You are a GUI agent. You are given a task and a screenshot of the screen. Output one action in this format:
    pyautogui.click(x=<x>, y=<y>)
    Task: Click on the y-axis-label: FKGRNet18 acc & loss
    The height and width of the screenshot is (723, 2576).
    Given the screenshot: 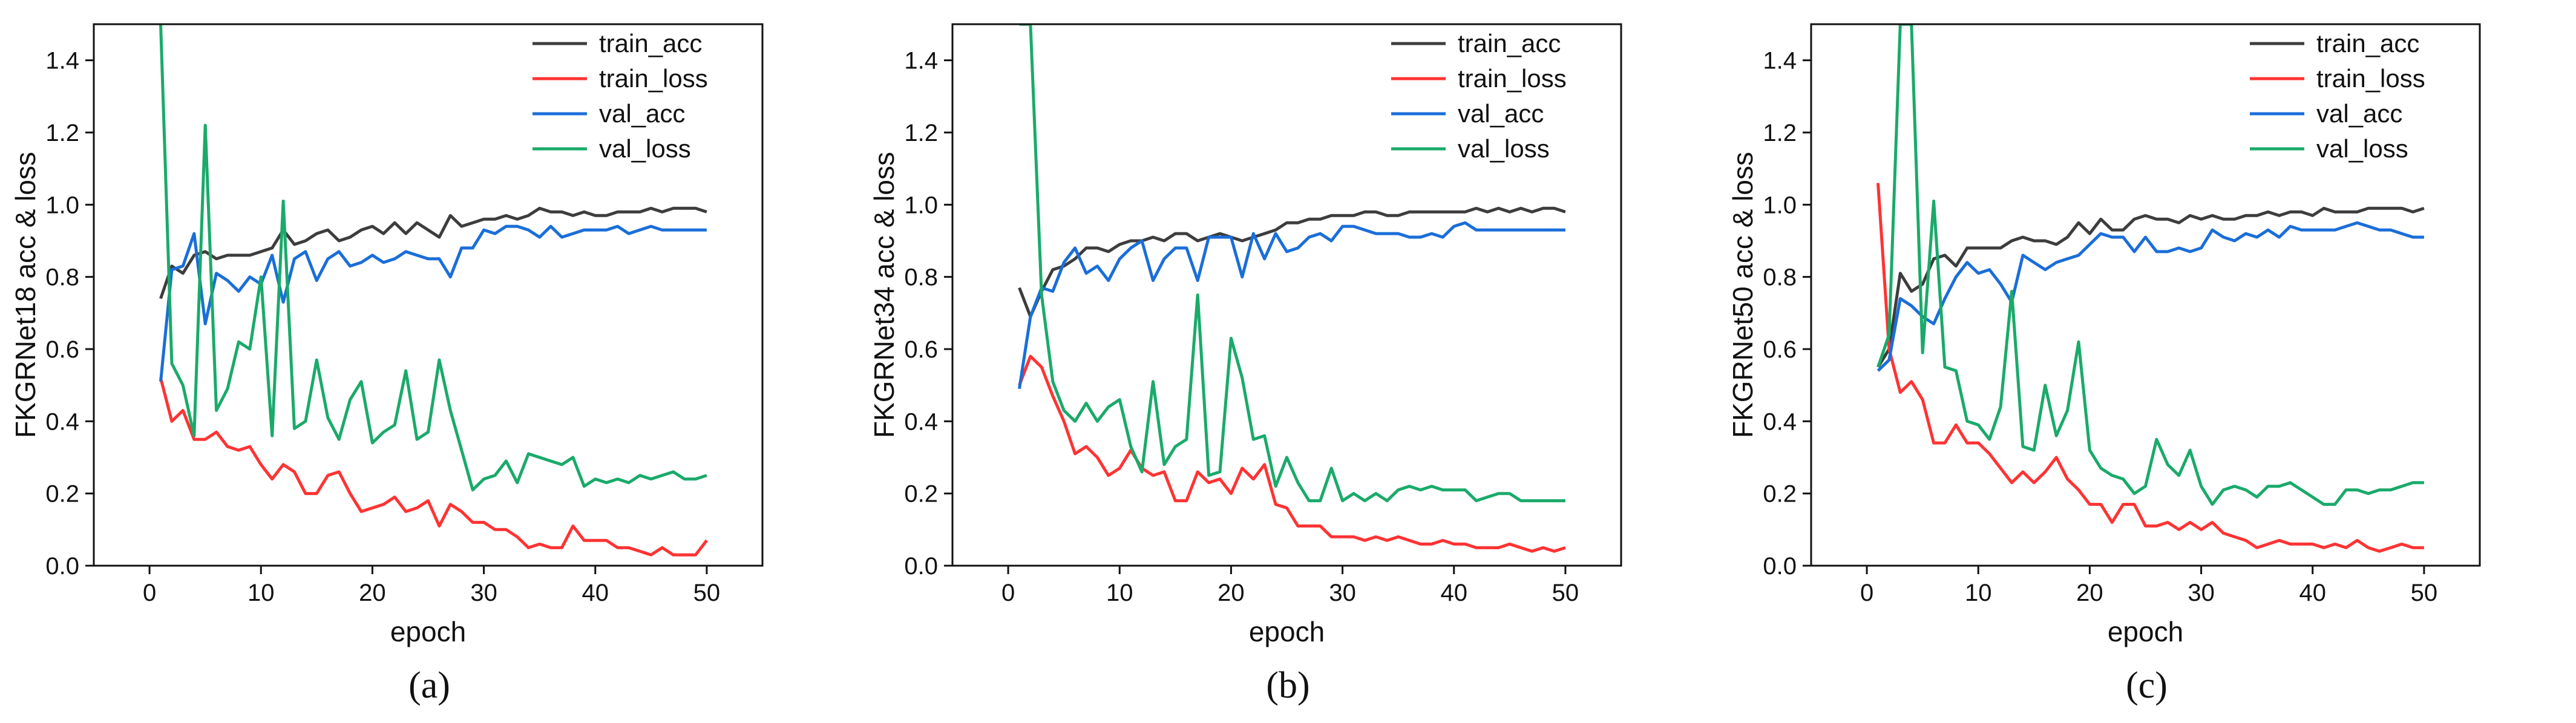 What is the action you would take?
    pyautogui.click(x=25, y=295)
    